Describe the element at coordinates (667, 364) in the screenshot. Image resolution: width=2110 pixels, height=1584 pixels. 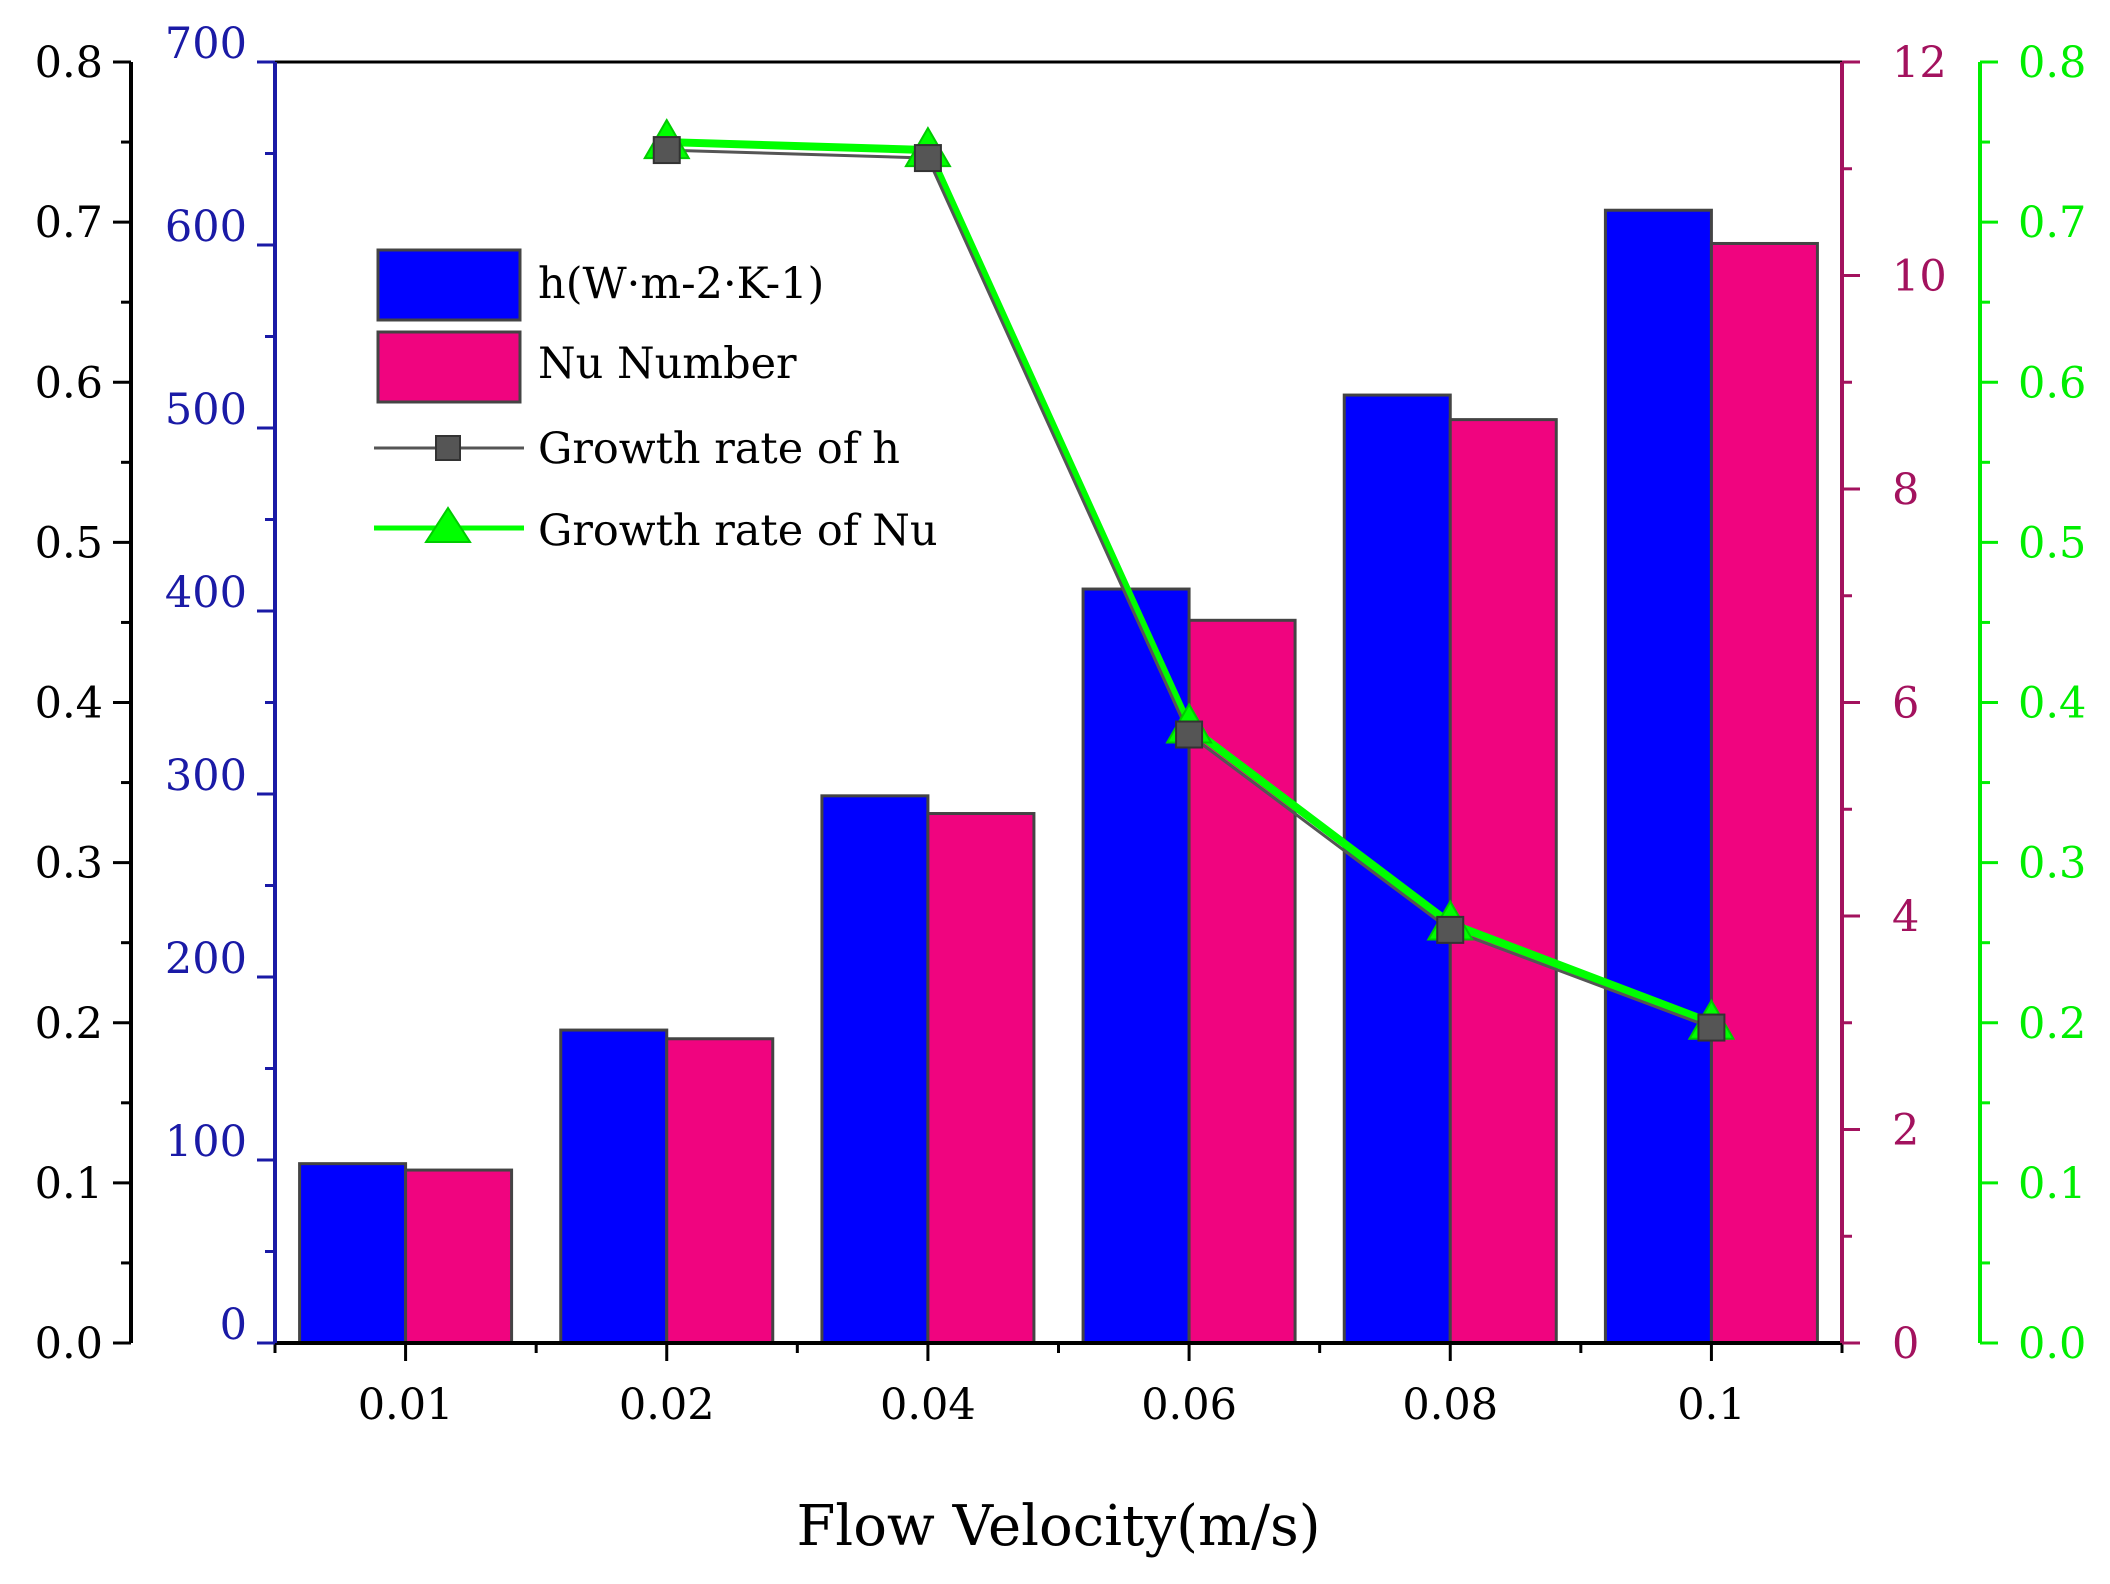
I see `legend-label-nu: Nu Number` at that location.